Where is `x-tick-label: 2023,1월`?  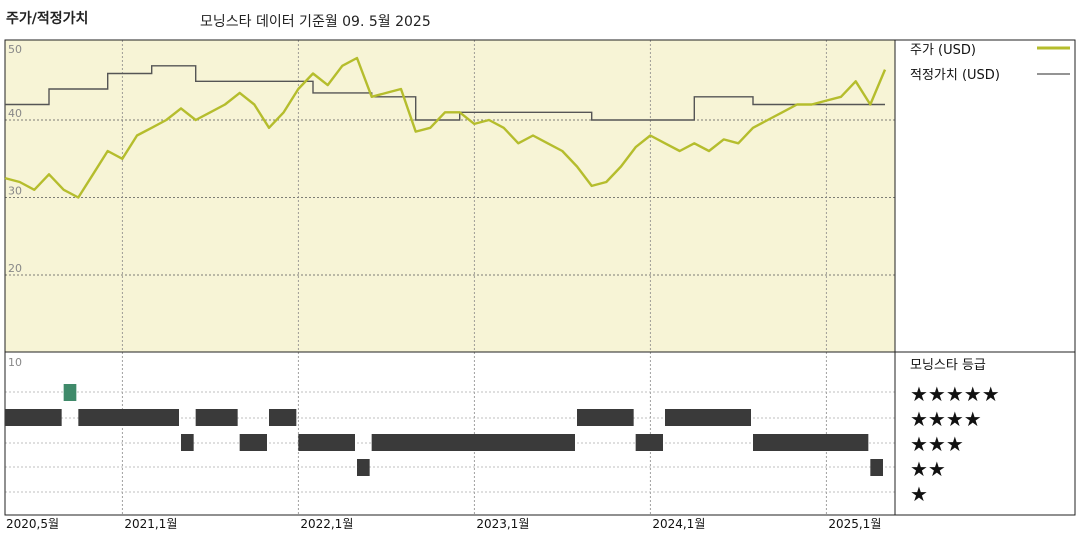
x-tick-label: 2023,1월 is located at coordinates (502, 524).